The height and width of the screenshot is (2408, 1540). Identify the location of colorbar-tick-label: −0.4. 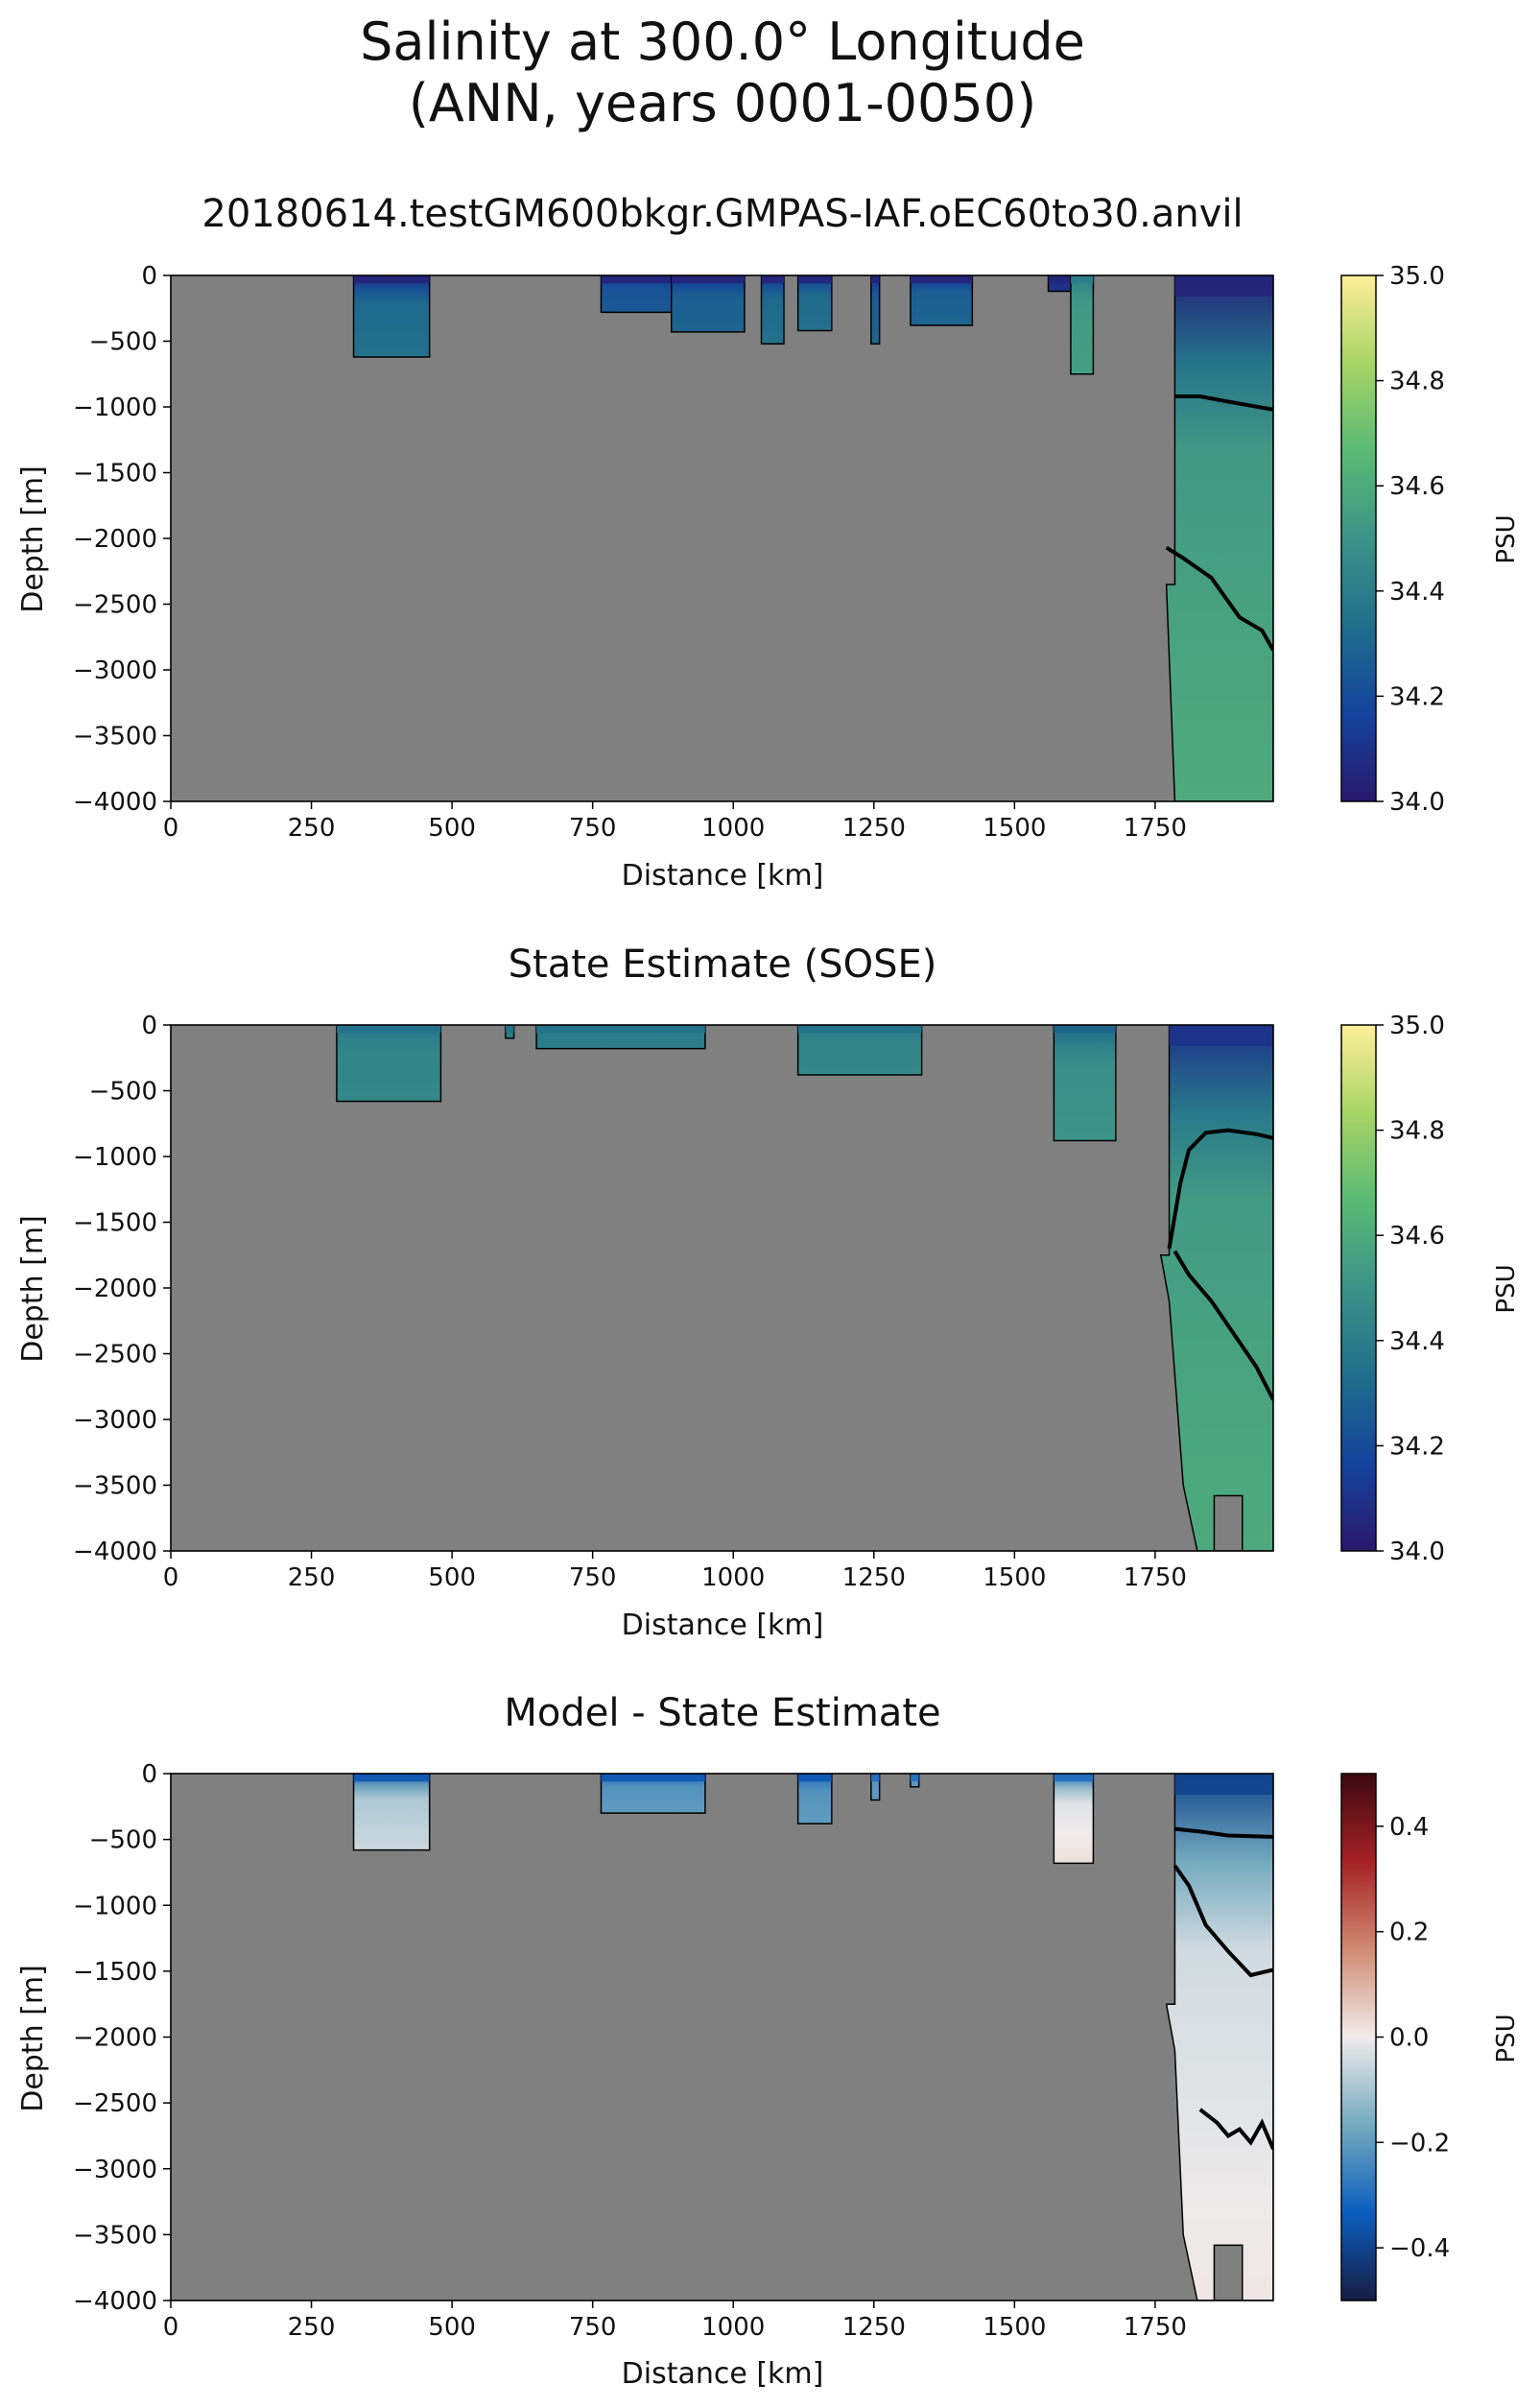
(1419, 2248).